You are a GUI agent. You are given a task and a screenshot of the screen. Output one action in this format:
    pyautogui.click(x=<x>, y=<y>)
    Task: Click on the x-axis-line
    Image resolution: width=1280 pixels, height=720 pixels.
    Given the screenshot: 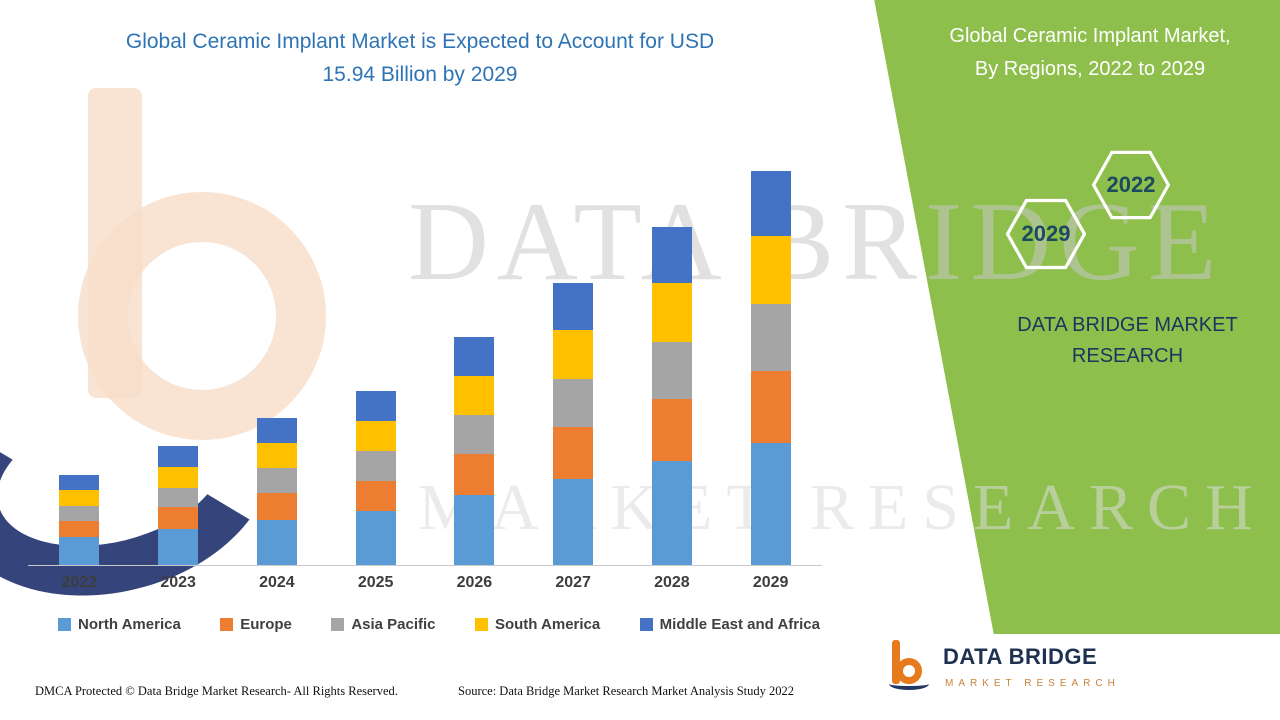 What is the action you would take?
    pyautogui.click(x=425, y=565)
    